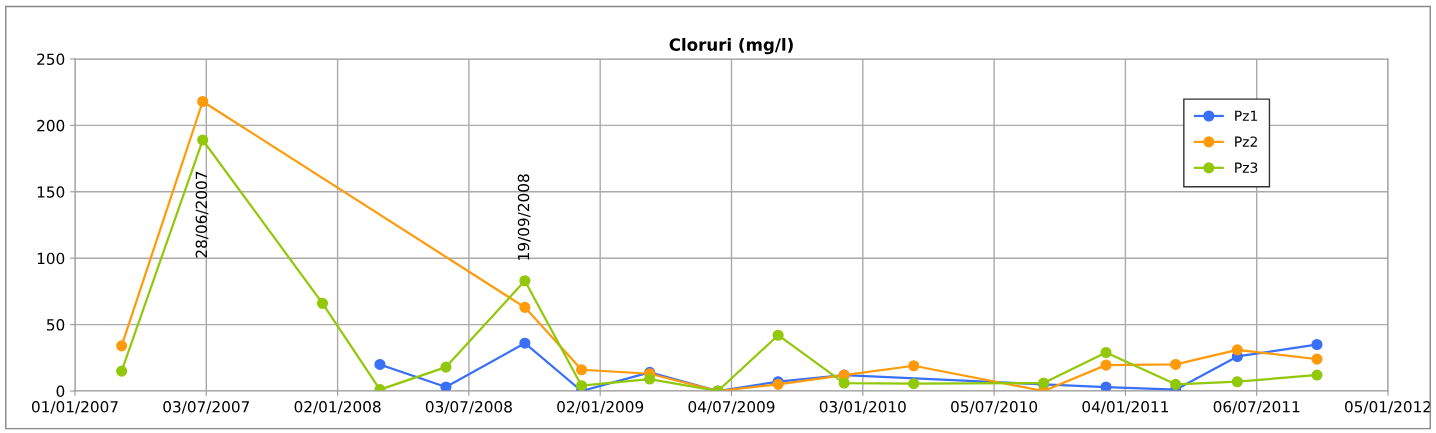 This screenshot has height=433, width=1436. Describe the element at coordinates (468, 407) in the screenshot. I see `x-tick-label: 03/07/2008` at that location.